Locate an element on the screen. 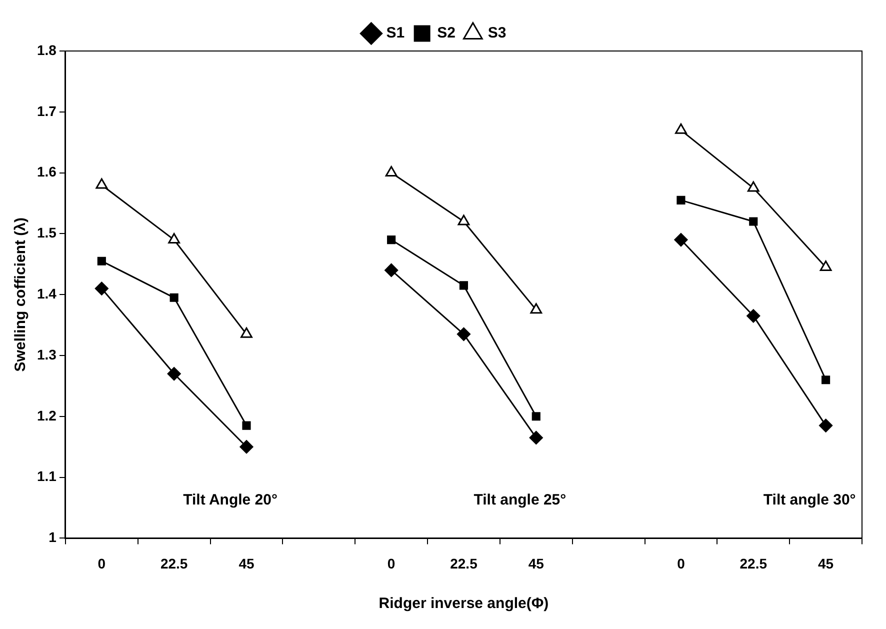 This screenshot has width=886, height=629. y-tick-label: 1.7 is located at coordinates (46, 110).